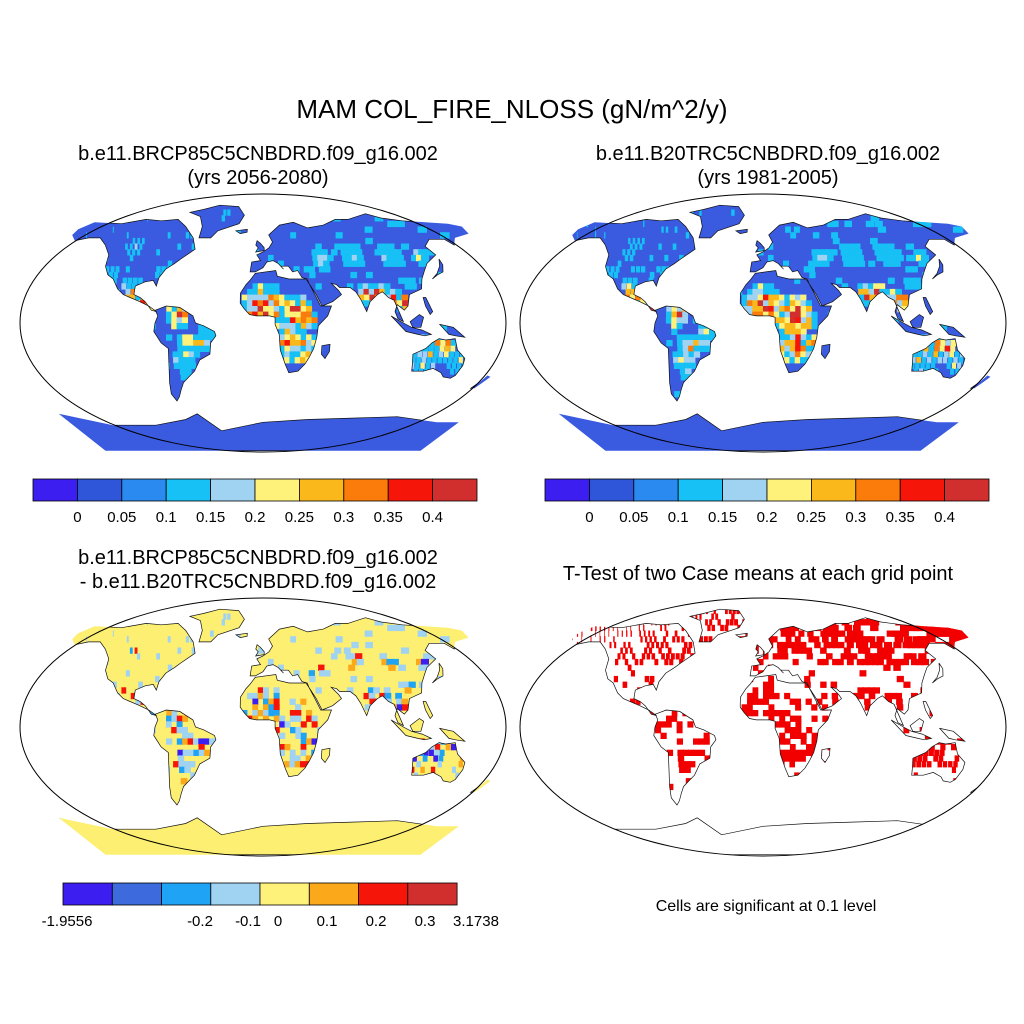  Describe the element at coordinates (258, 178) in the screenshot. I see `panel-title-line2: (yrs 2056-2080)` at that location.